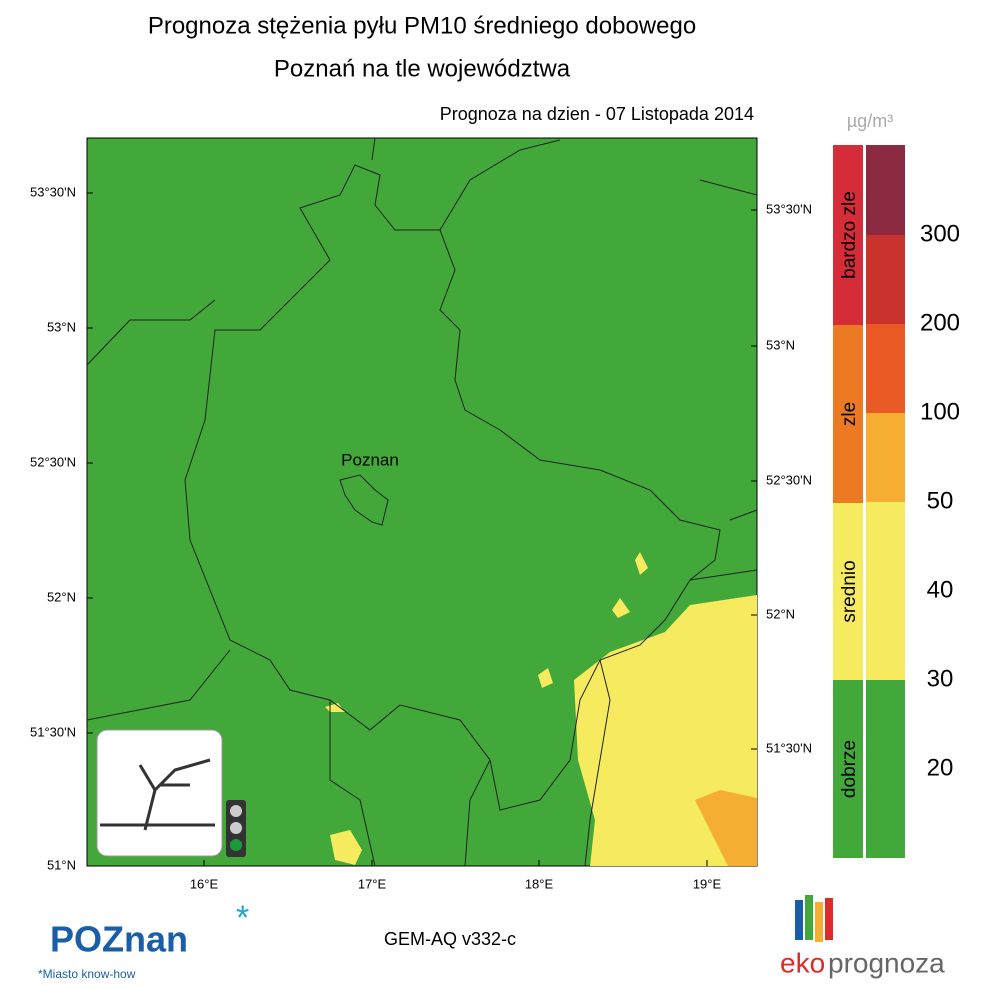  What do you see at coordinates (870, 121) in the screenshot?
I see `unit: µg/m³` at bounding box center [870, 121].